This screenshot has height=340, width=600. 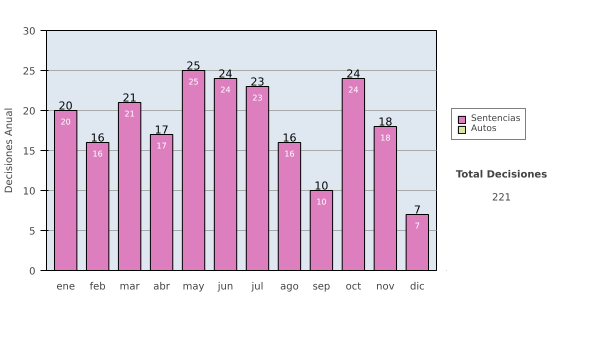 I want to click on data-label: 25, so click(x=193, y=82).